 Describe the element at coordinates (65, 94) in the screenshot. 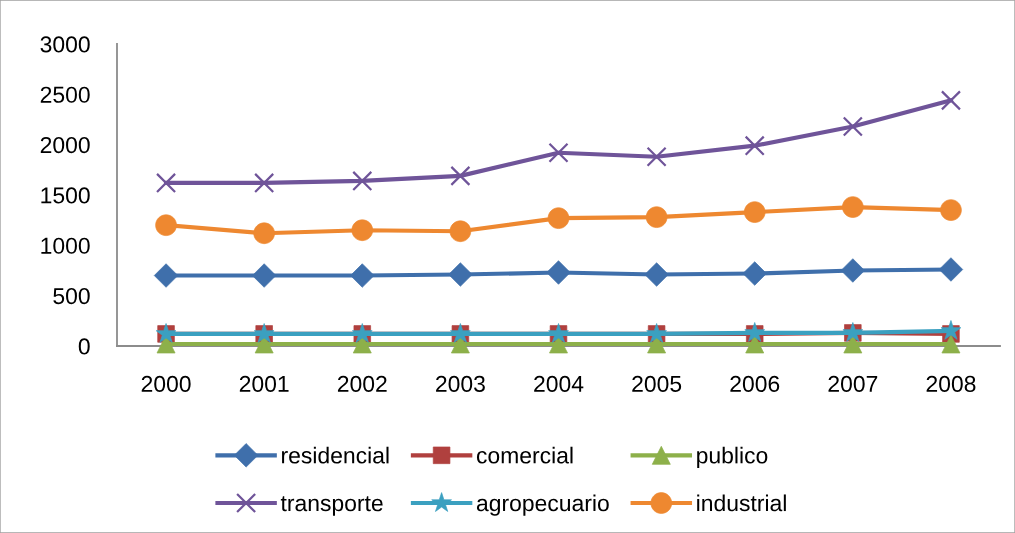

I see `y-tick-label: 2500` at that location.